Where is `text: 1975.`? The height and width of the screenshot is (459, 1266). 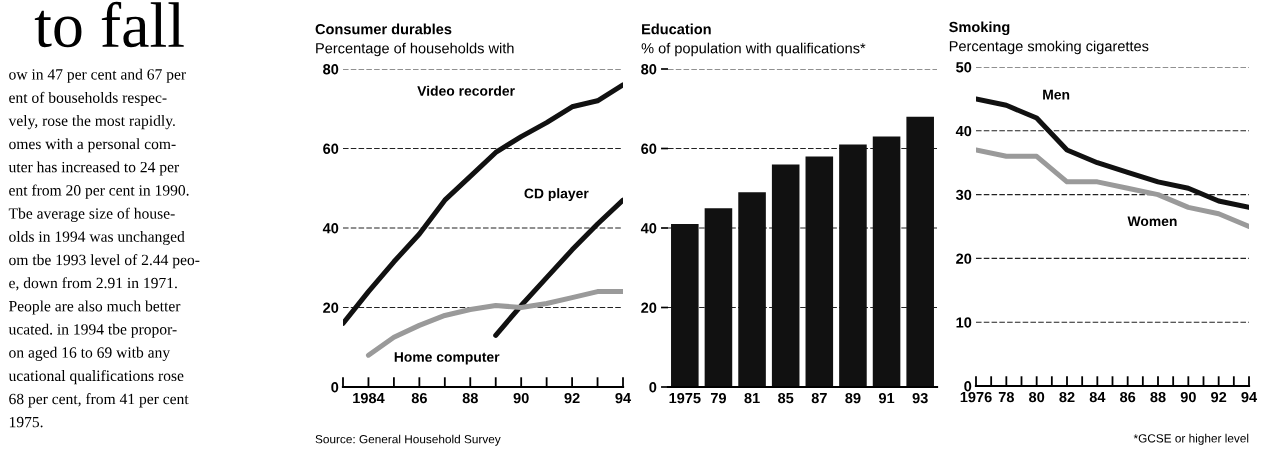 text: 1975. is located at coordinates (26, 422).